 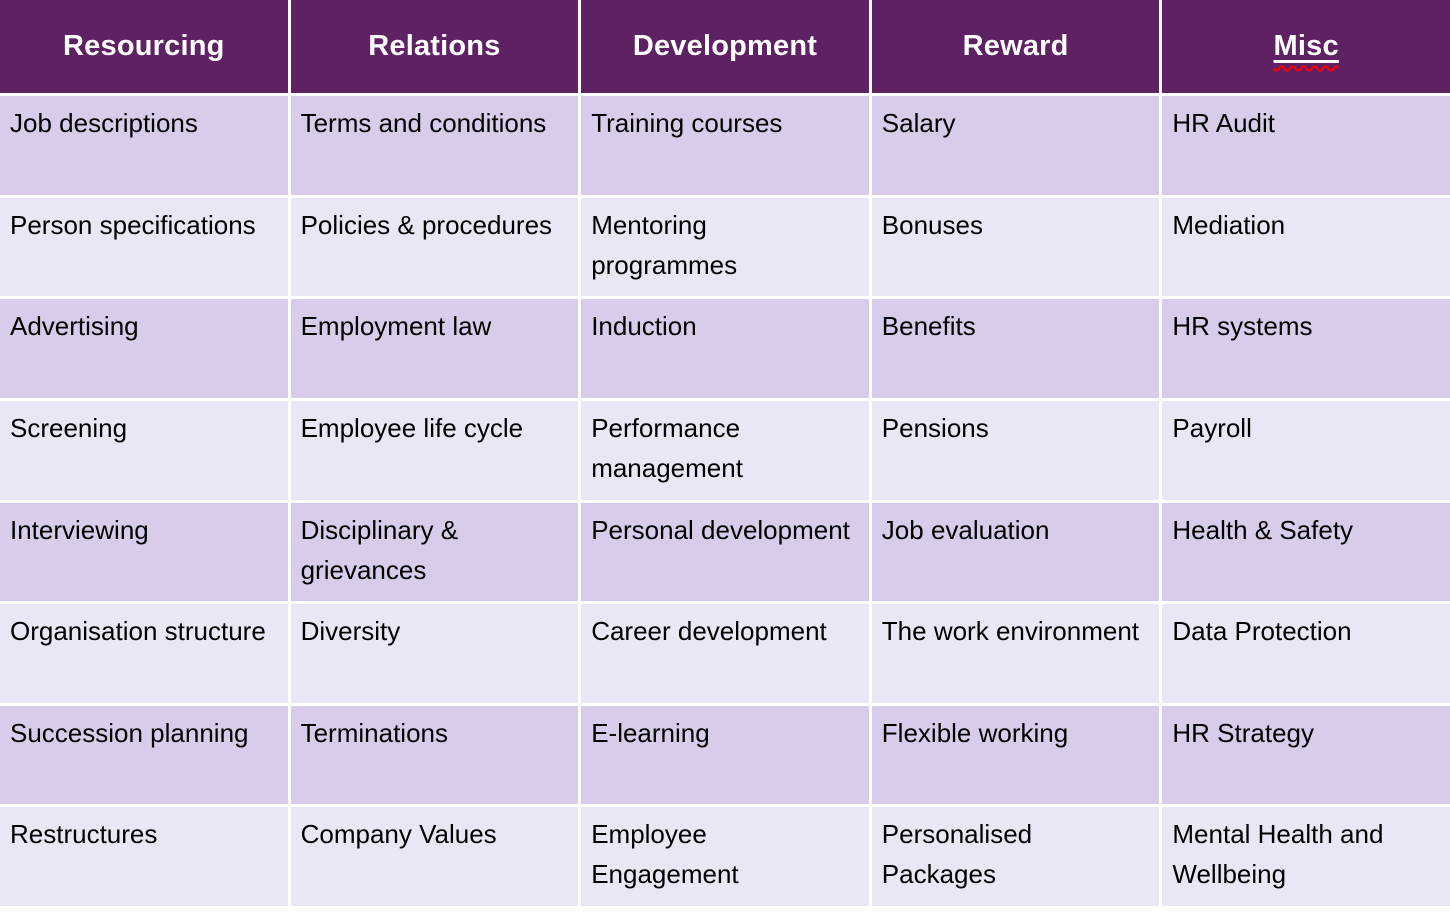 I want to click on table-cell: Training courses, so click(x=725, y=145).